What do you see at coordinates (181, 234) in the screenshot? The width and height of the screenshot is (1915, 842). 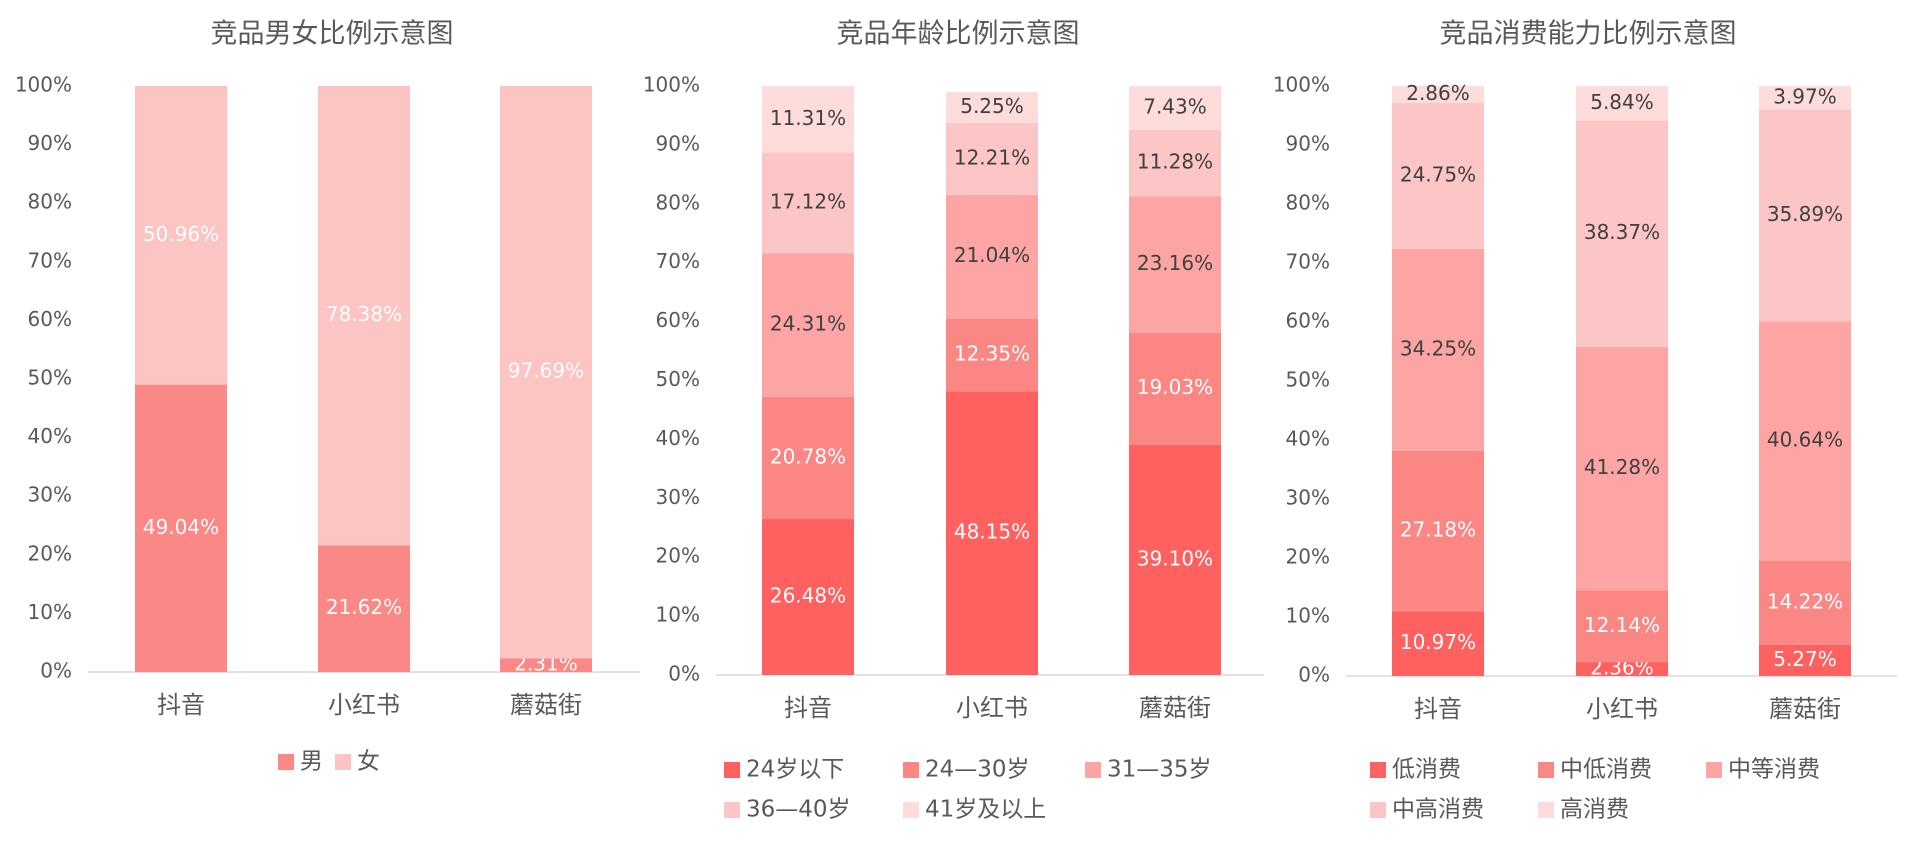 I see `data-label: 50.96%` at bounding box center [181, 234].